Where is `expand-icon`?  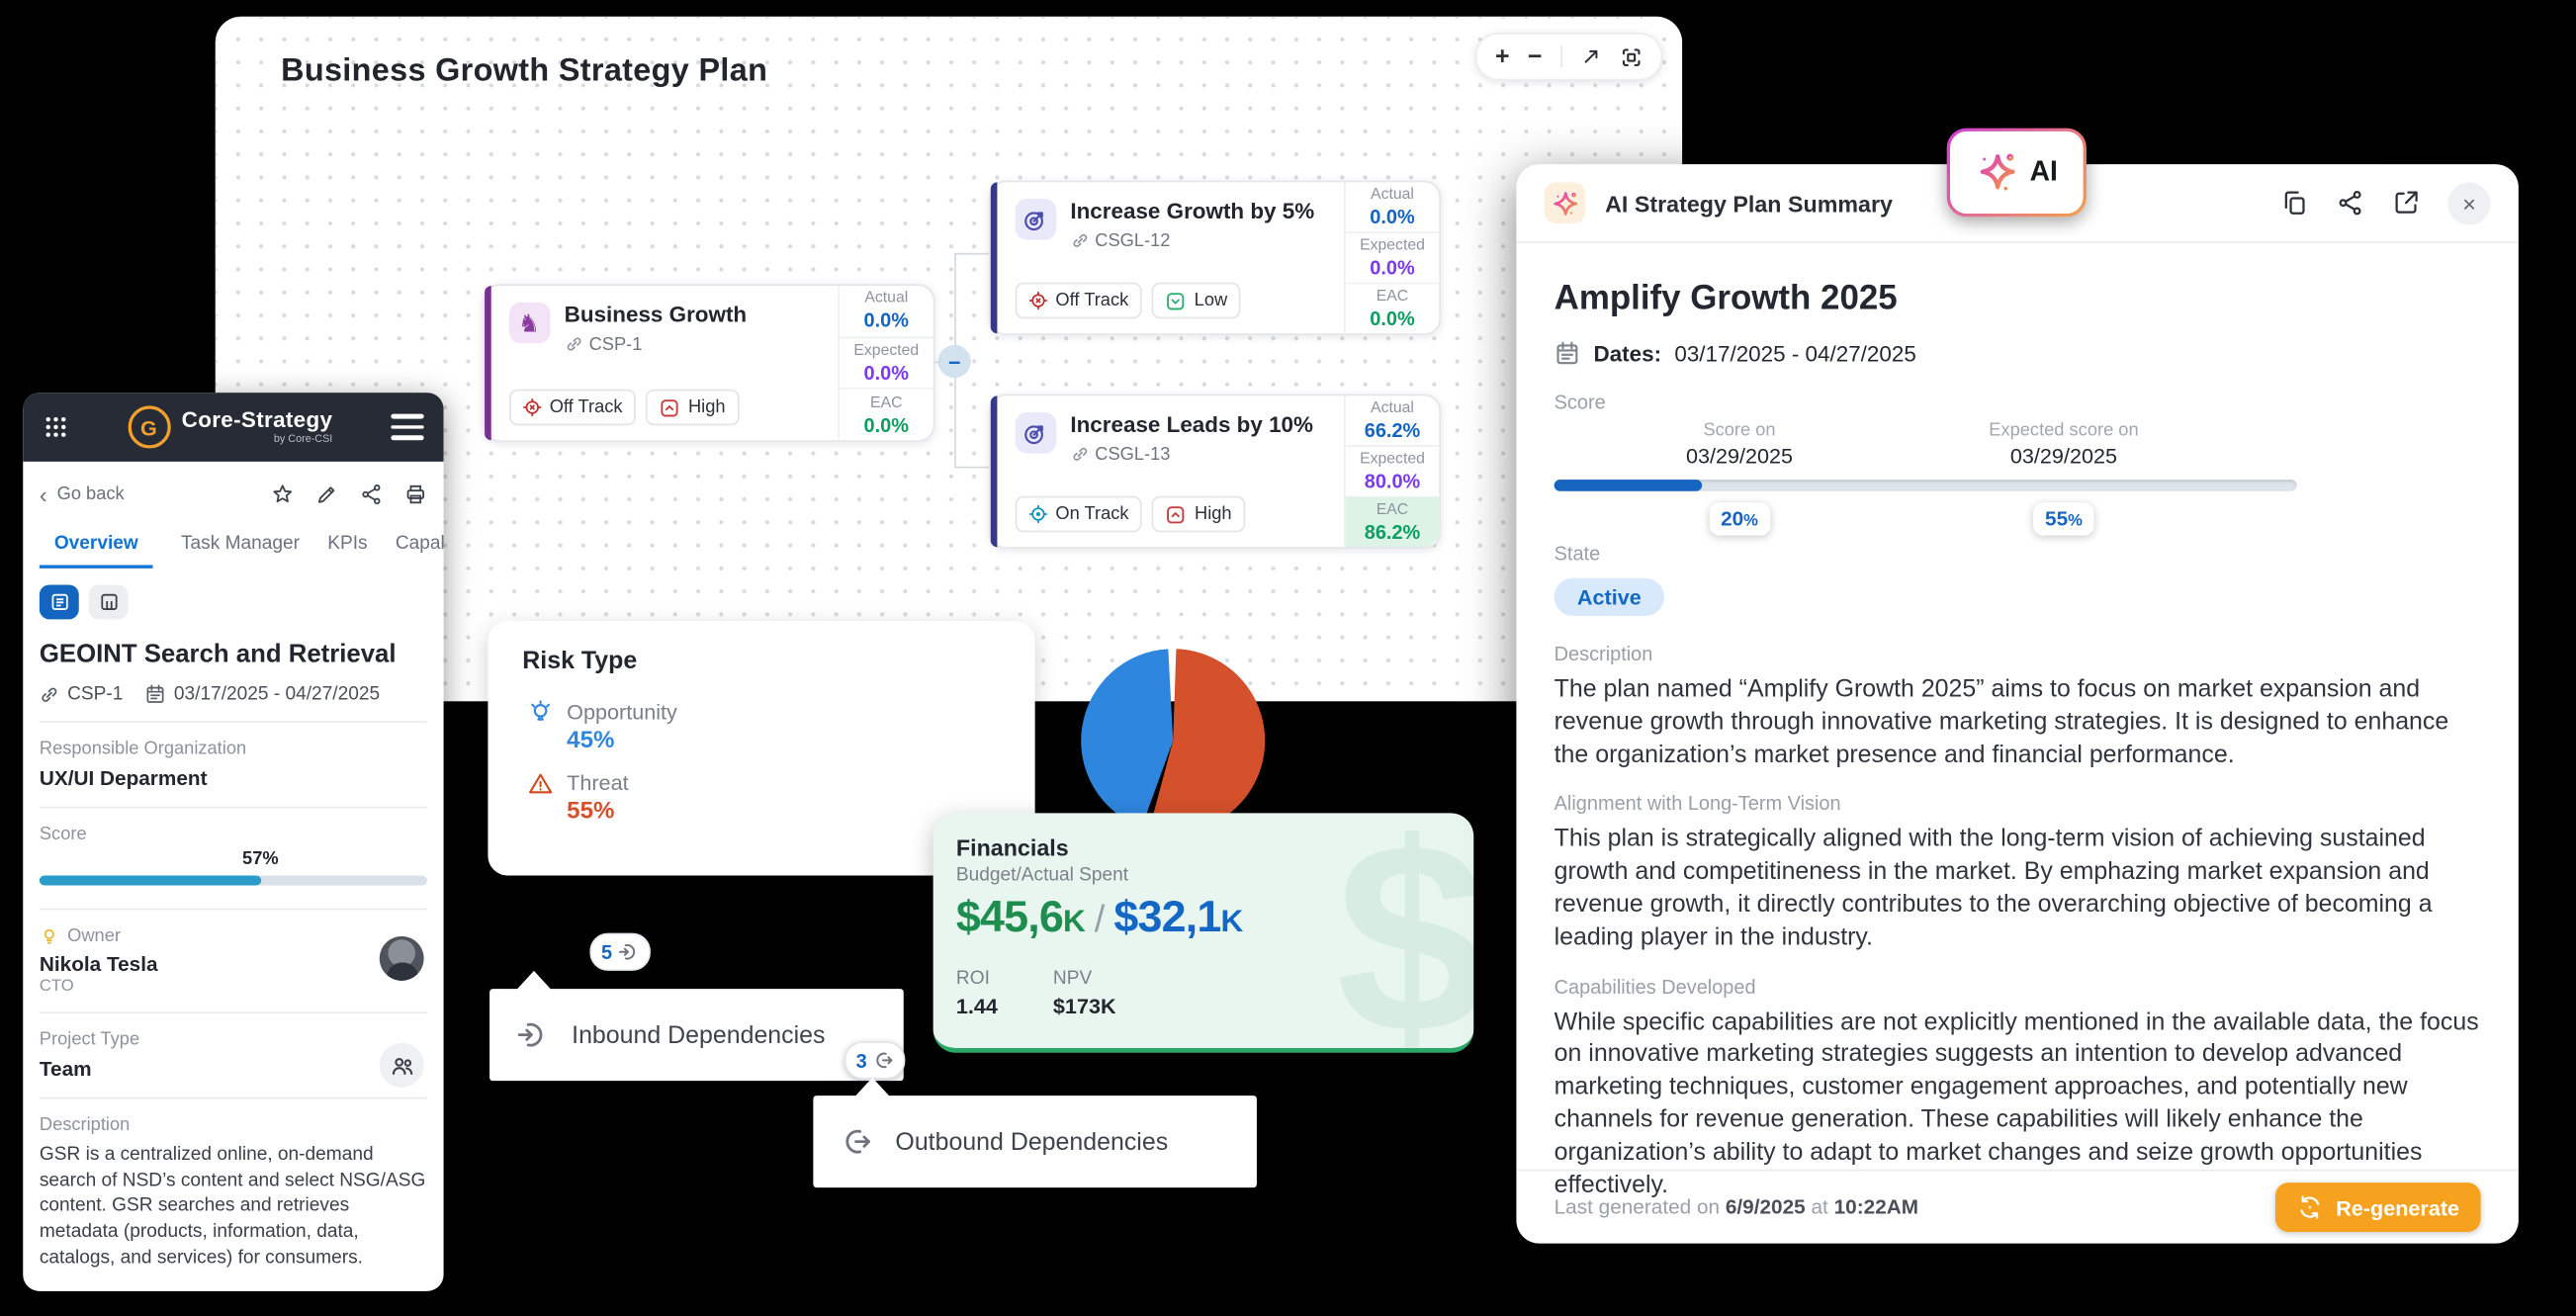
expand-icon is located at coordinates (1591, 57).